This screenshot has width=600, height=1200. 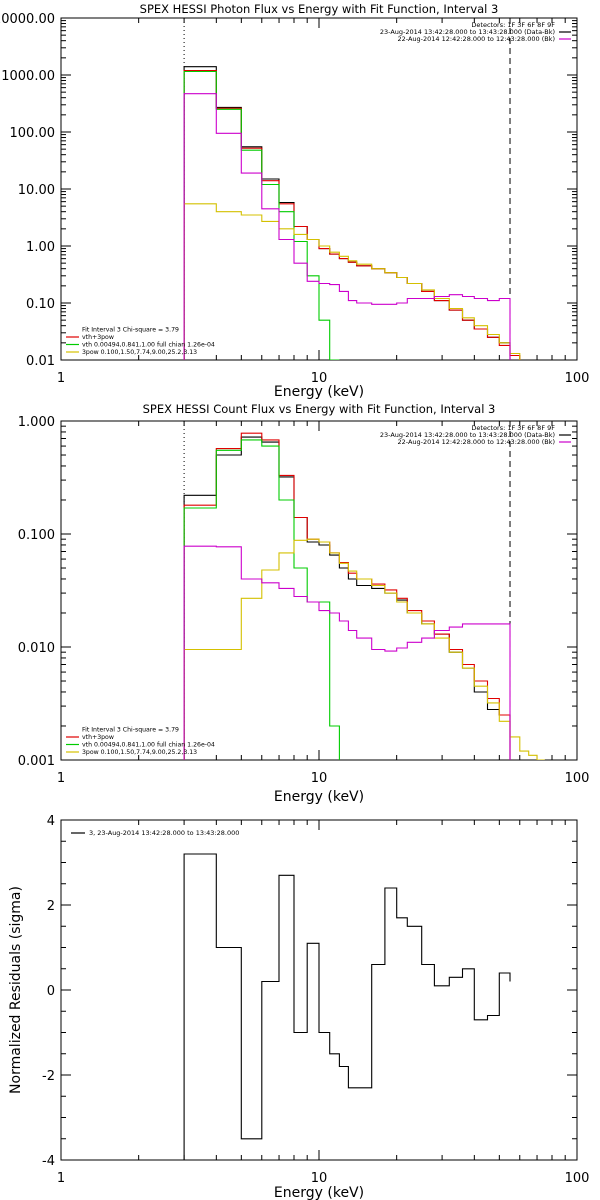 What do you see at coordinates (51, 821) in the screenshot?
I see `y-tick-label: 4` at bounding box center [51, 821].